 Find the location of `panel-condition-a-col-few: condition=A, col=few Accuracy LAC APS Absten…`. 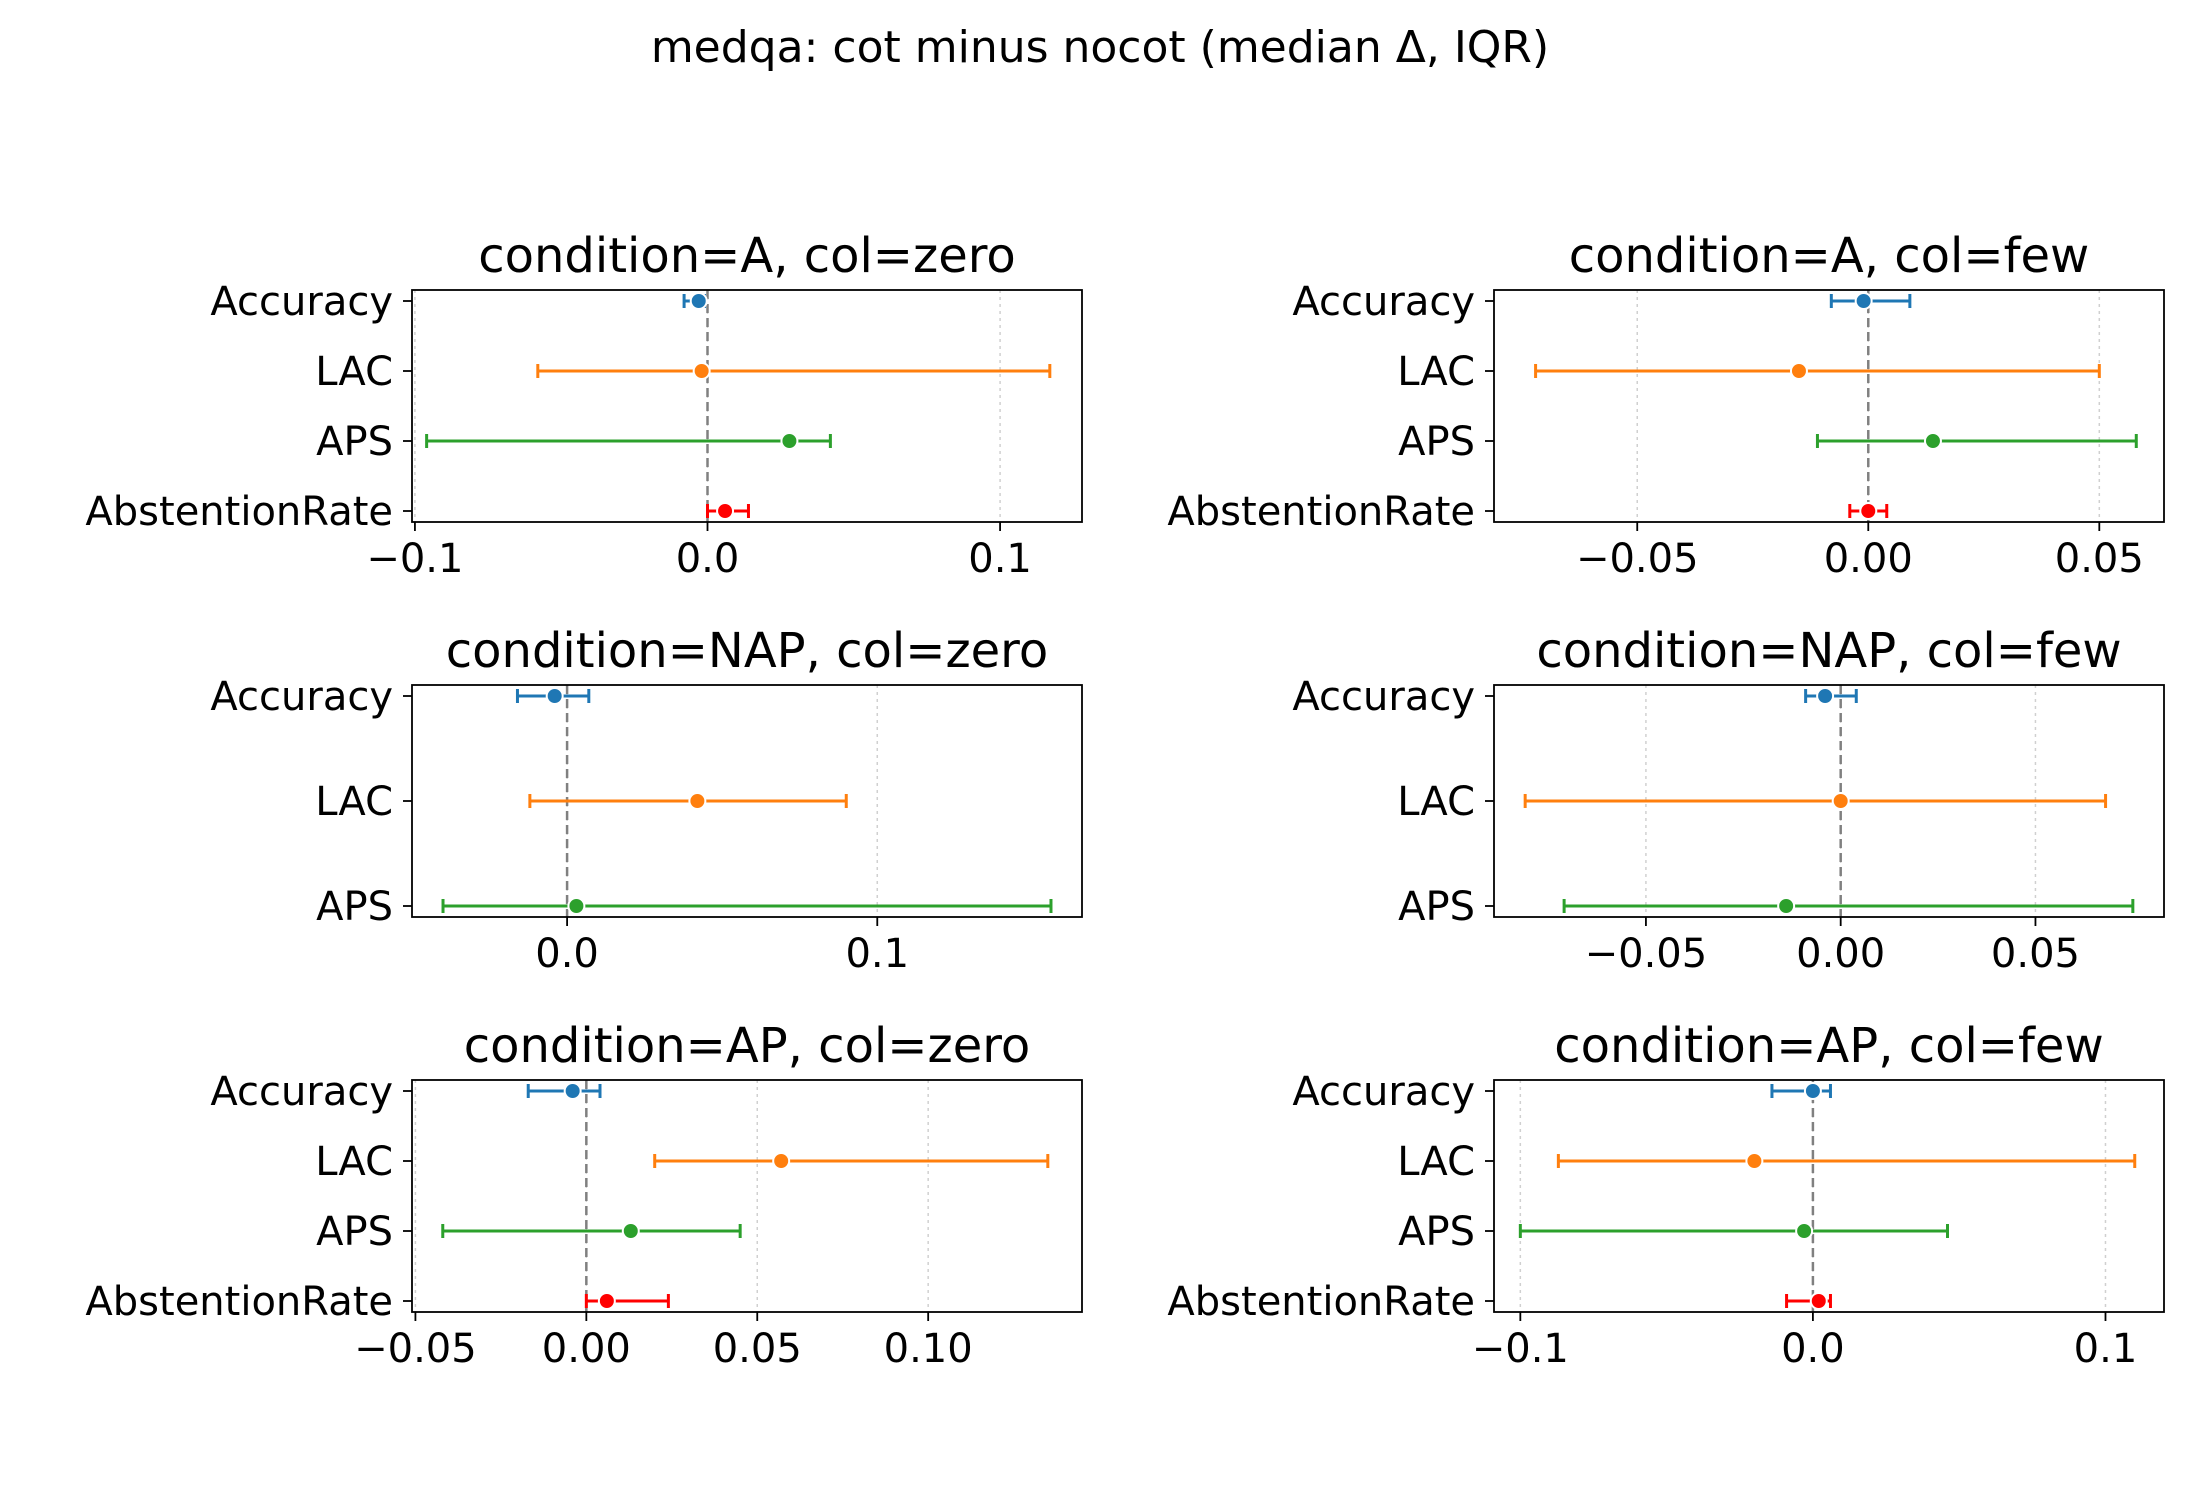

panel-condition-a-col-few: condition=A, col=few Accuracy LAC APS Absten… is located at coordinates (1666, 405).